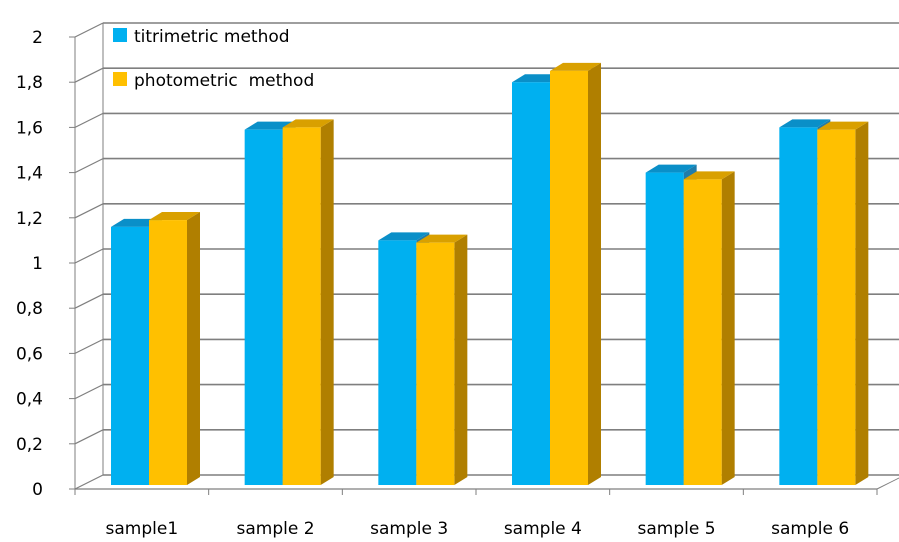 The width and height of the screenshot is (899, 542). I want to click on y-tick-label: 1,6, so click(29, 128).